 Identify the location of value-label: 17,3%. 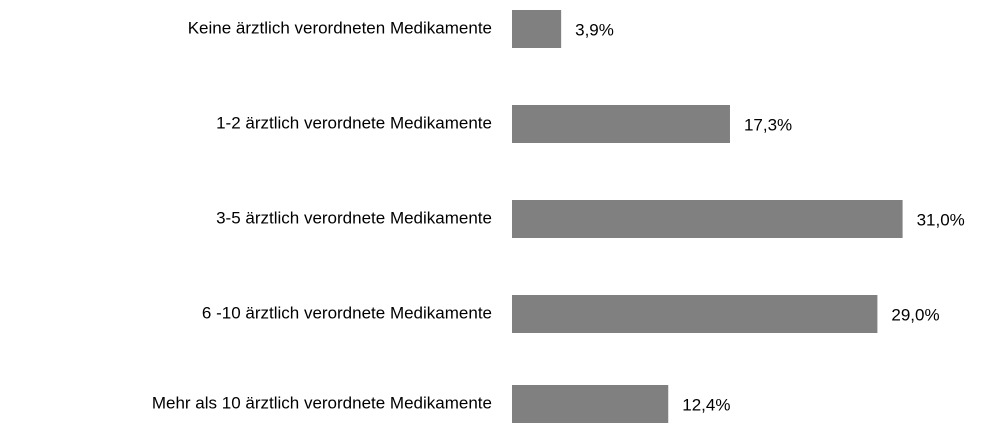
(768, 124).